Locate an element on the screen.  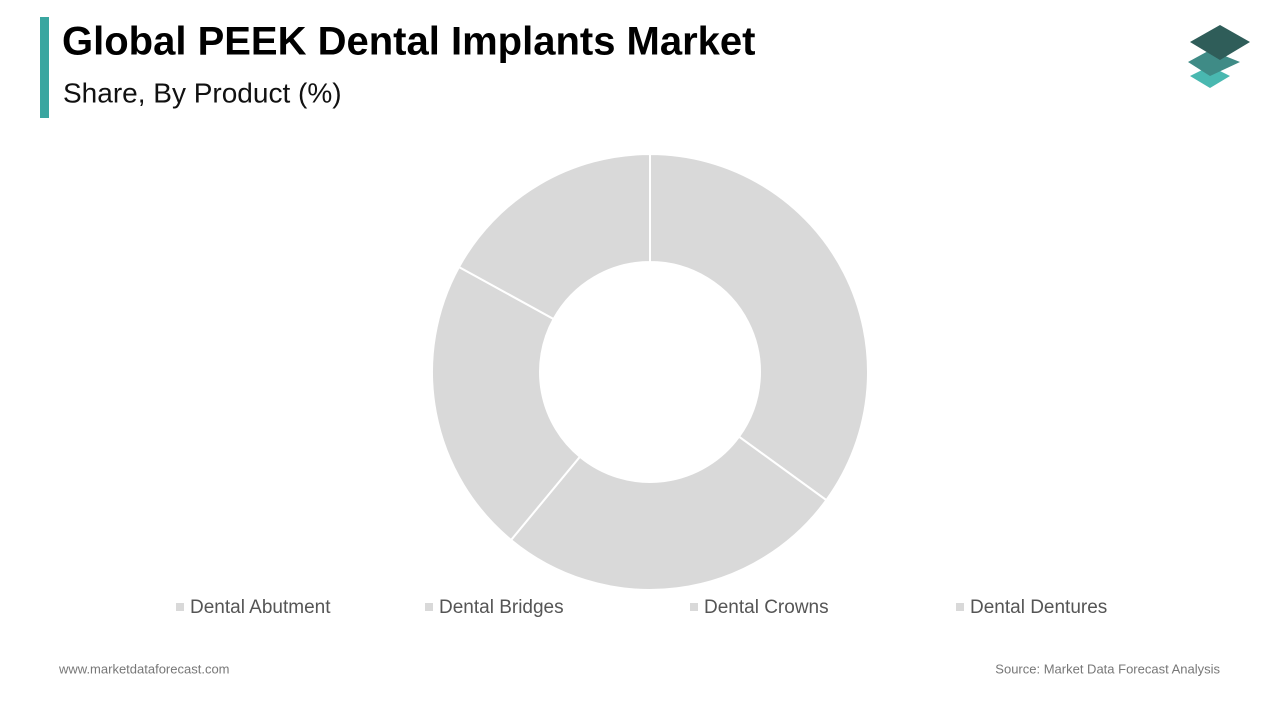
legend-label: Dental Bridges is located at coordinates (501, 607).